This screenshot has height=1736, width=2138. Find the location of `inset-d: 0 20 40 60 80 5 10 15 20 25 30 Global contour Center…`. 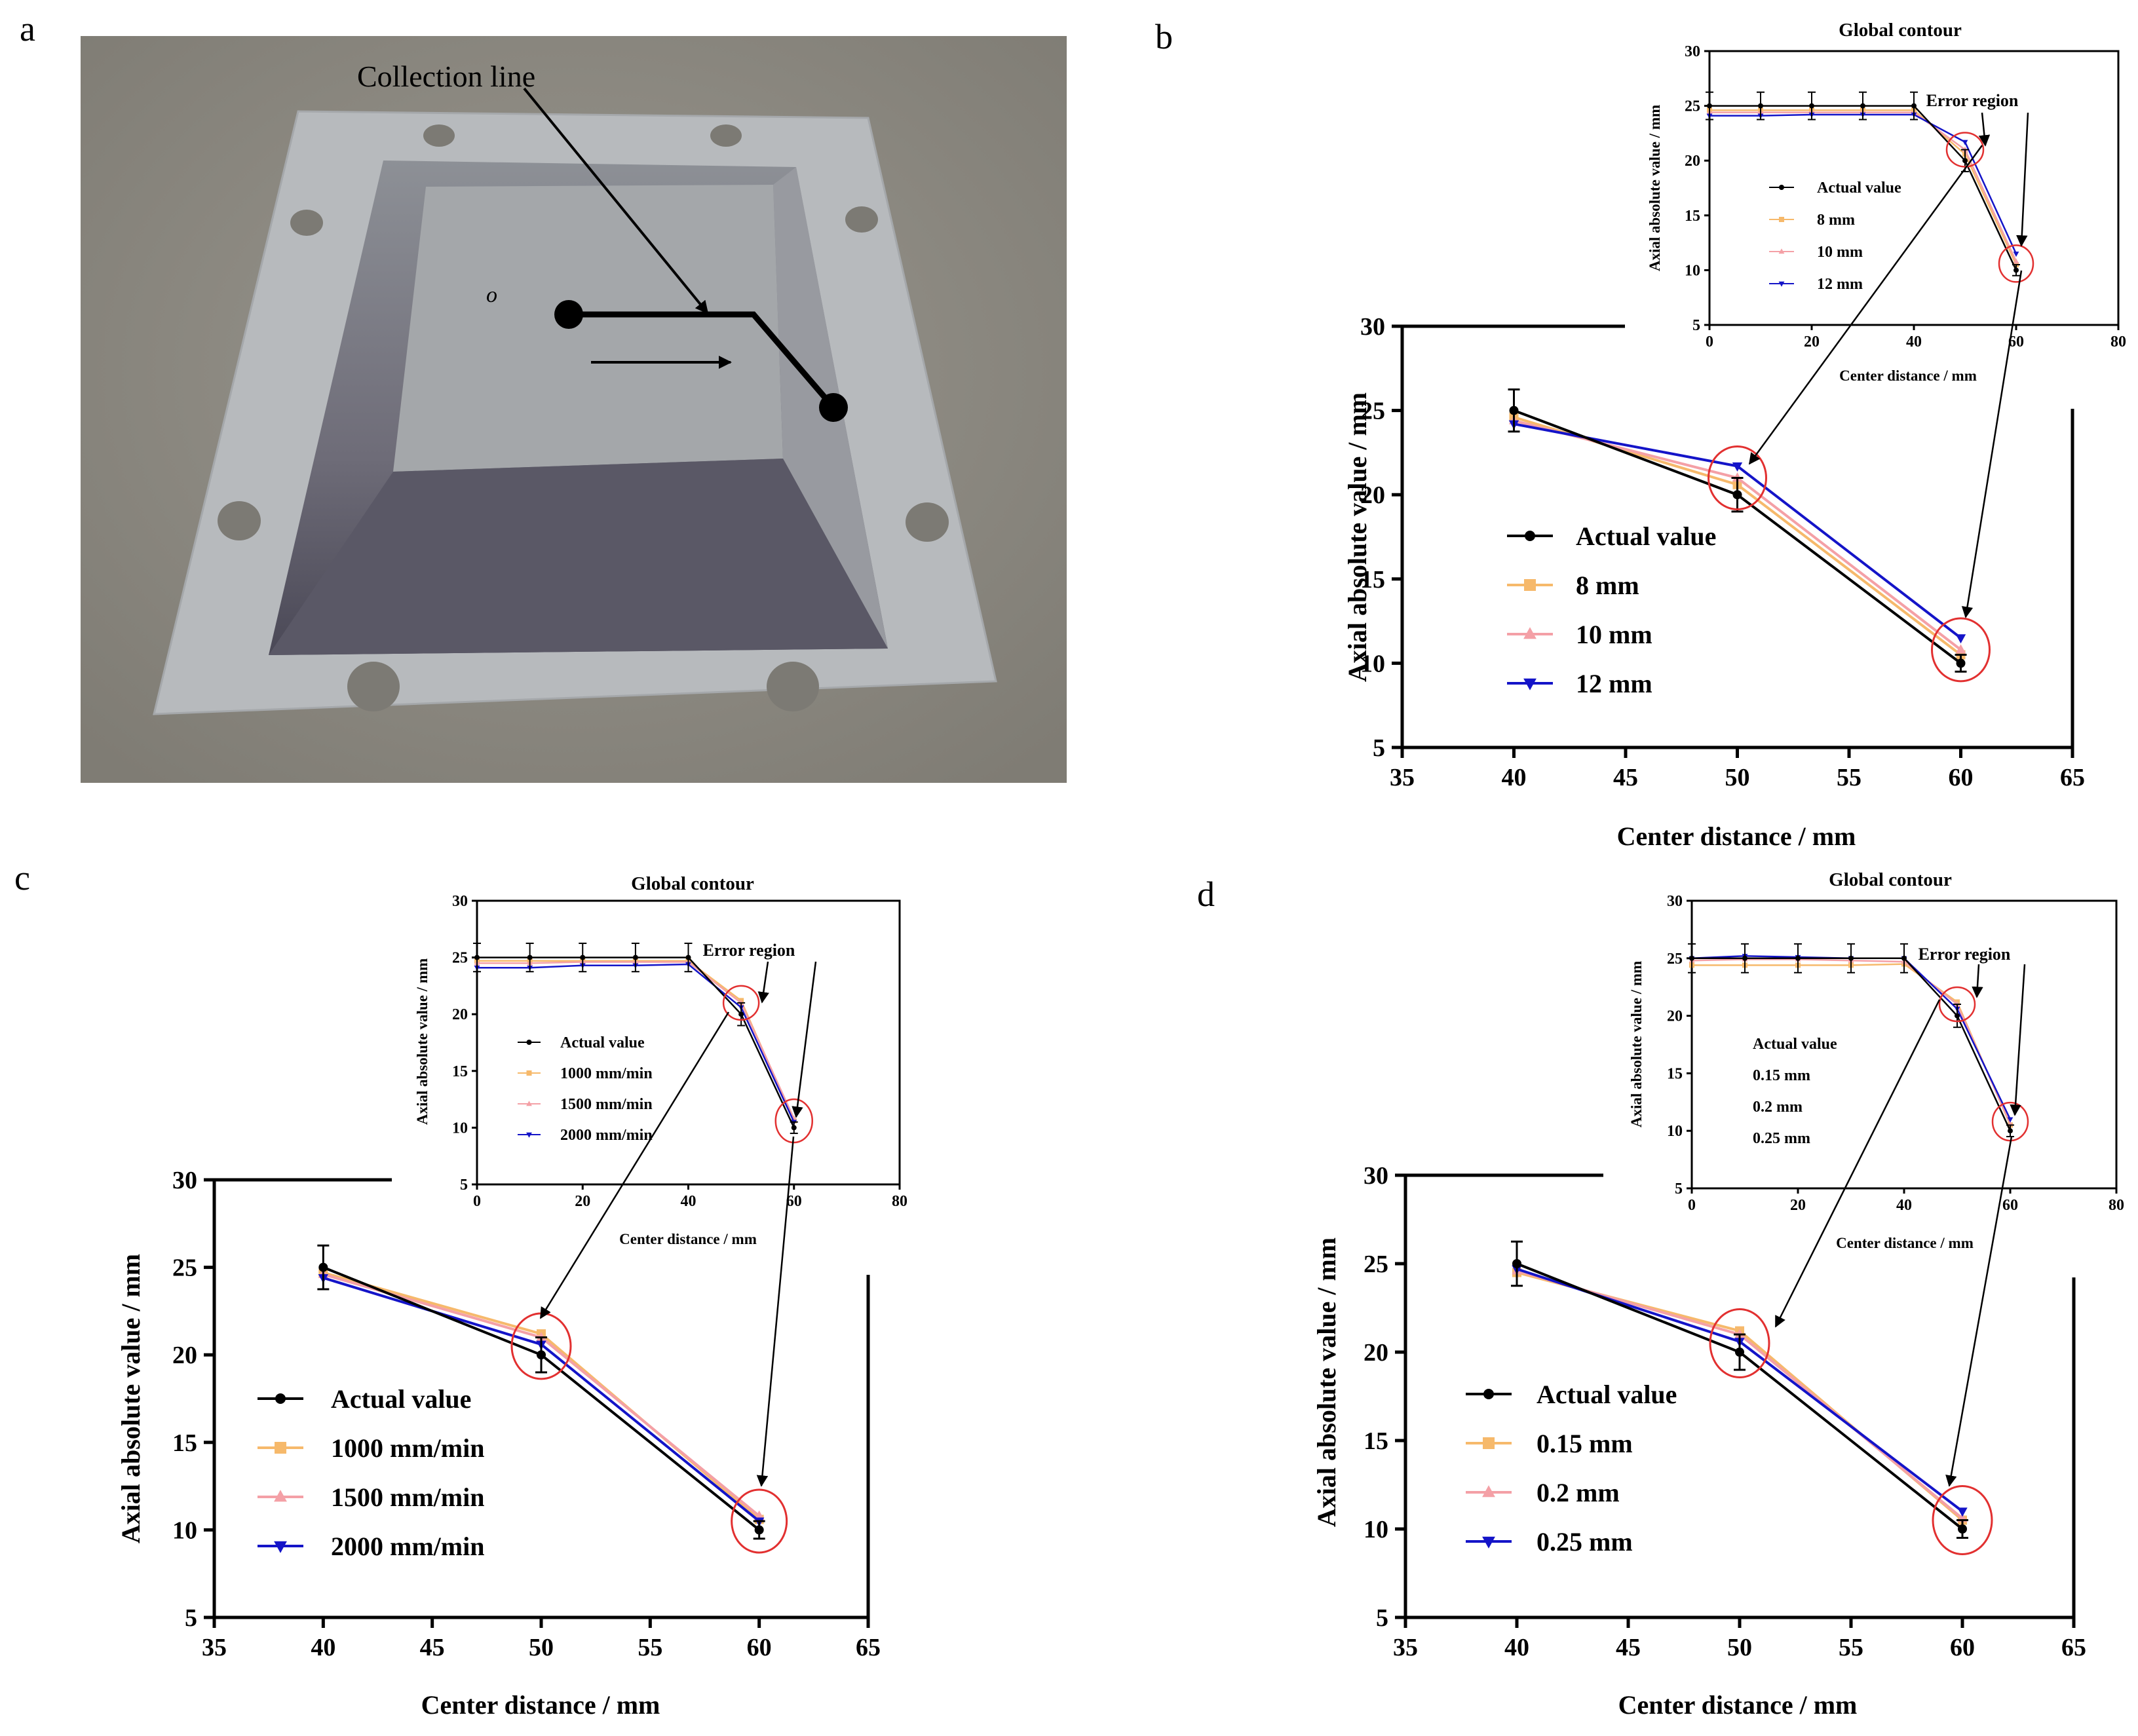

inset-d: 0 20 40 60 80 5 10 15 20 25 30 Global contour Center… is located at coordinates (1876, 1060).